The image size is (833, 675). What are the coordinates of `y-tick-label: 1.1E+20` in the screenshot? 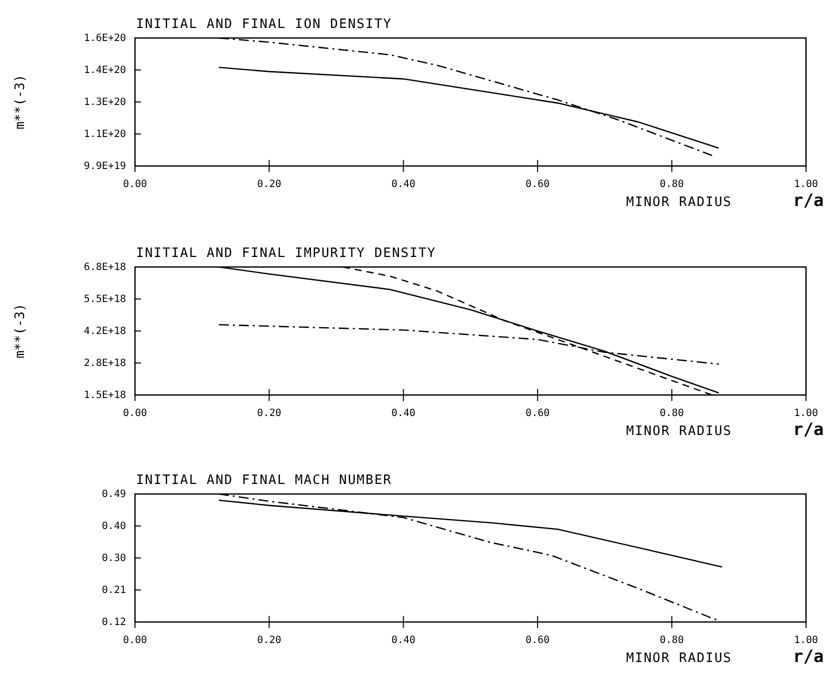 It's located at (105, 134).